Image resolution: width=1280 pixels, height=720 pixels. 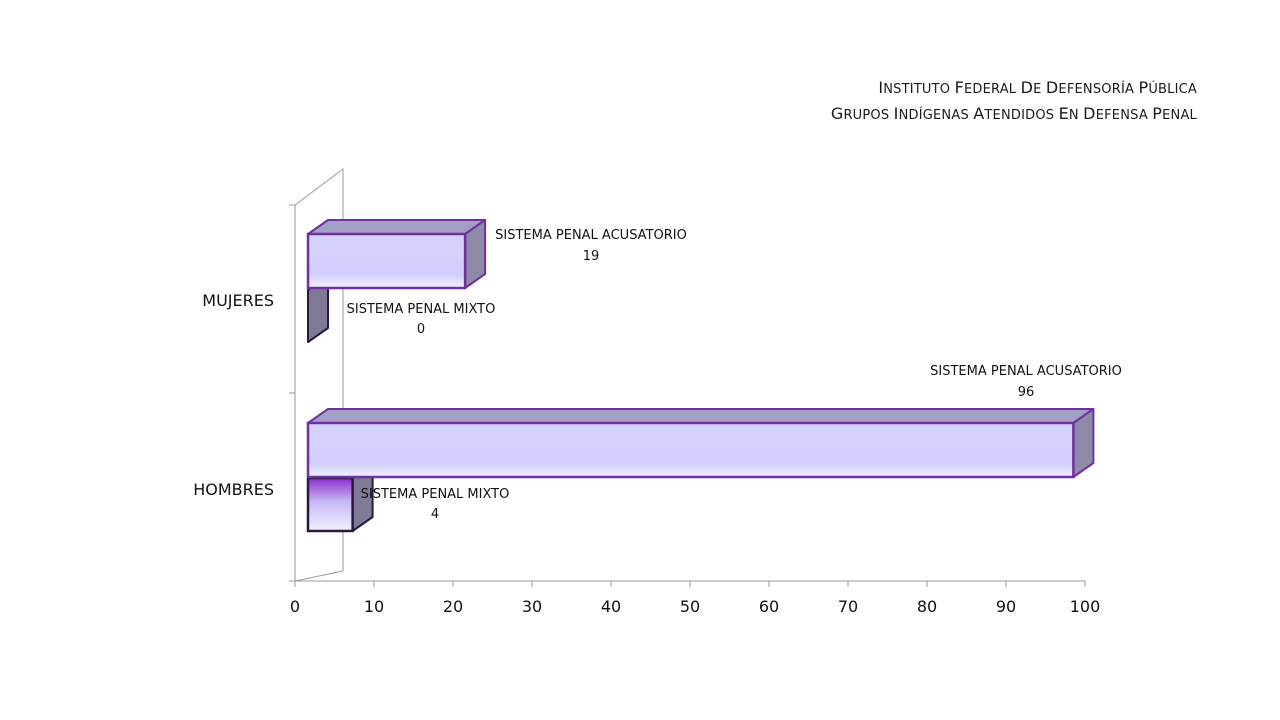 What do you see at coordinates (690, 606) in the screenshot?
I see `x-tick-label: 50` at bounding box center [690, 606].